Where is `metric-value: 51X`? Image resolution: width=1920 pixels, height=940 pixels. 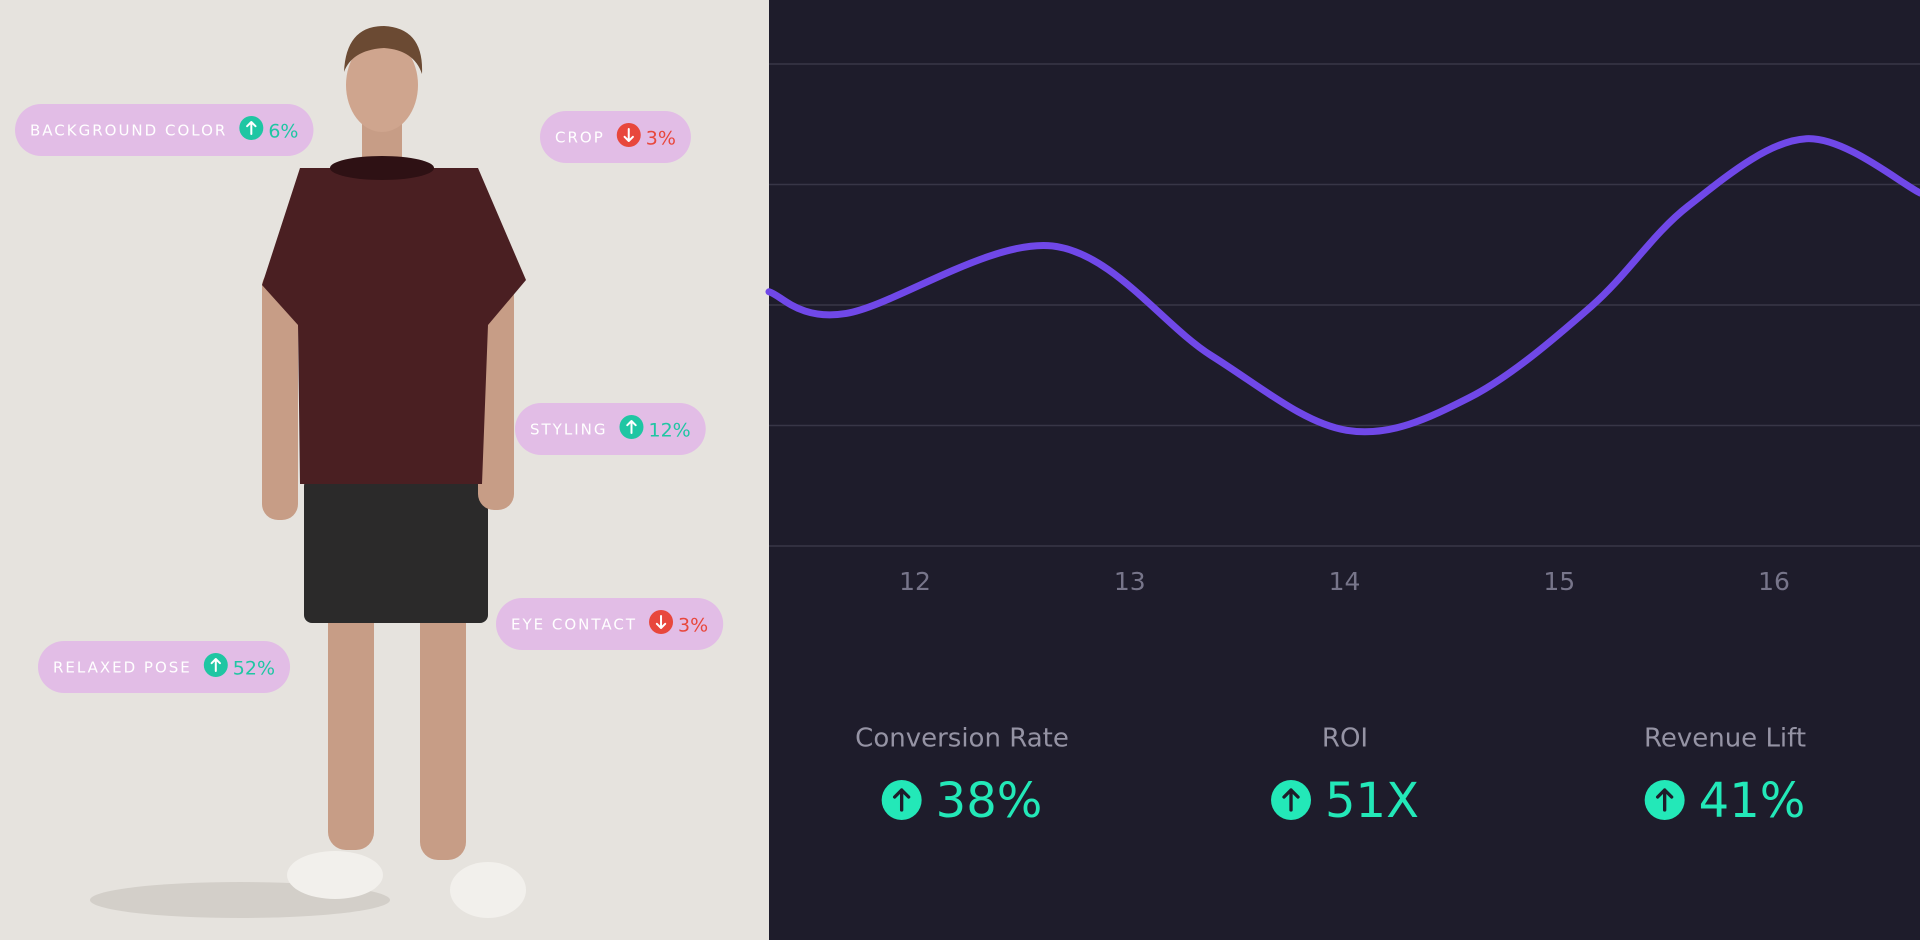
metric-value: 51X is located at coordinates (1372, 801).